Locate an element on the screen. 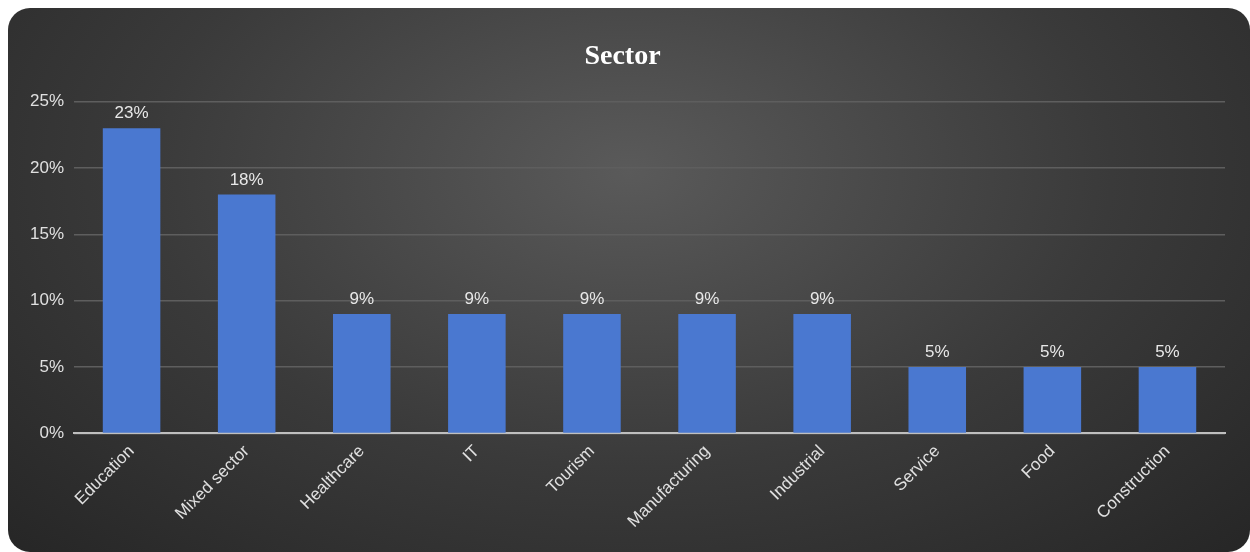  y-tick-label: 10% is located at coordinates (47, 300).